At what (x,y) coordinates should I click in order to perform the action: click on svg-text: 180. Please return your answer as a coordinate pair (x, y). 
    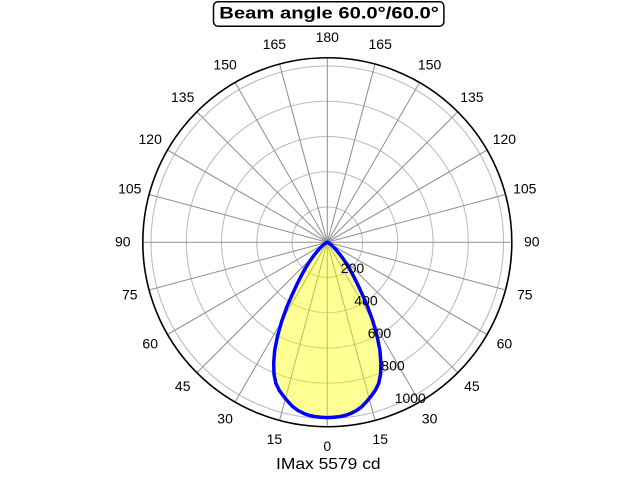
    Looking at the image, I should click on (328, 37).